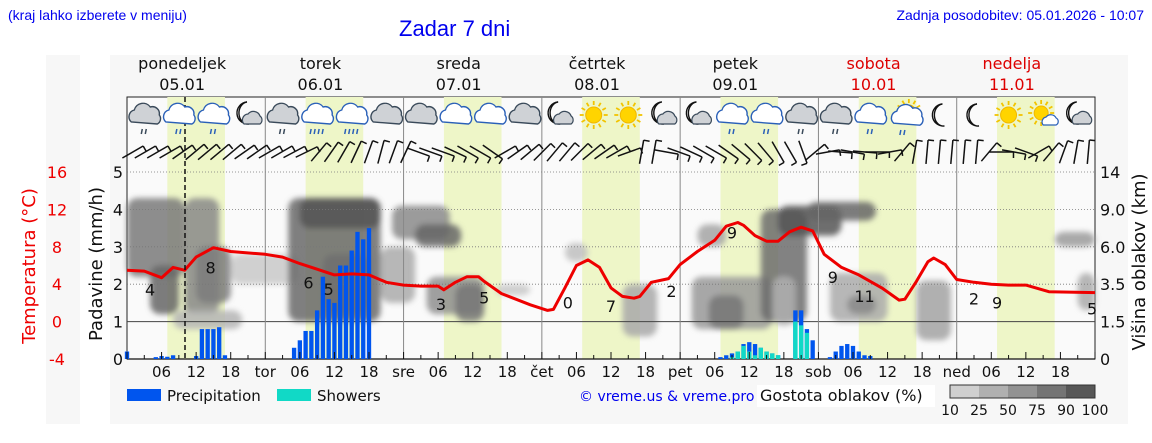 This screenshot has height=443, width=1152. I want to click on cloud-height-tick: 9.0, so click(1112, 209).